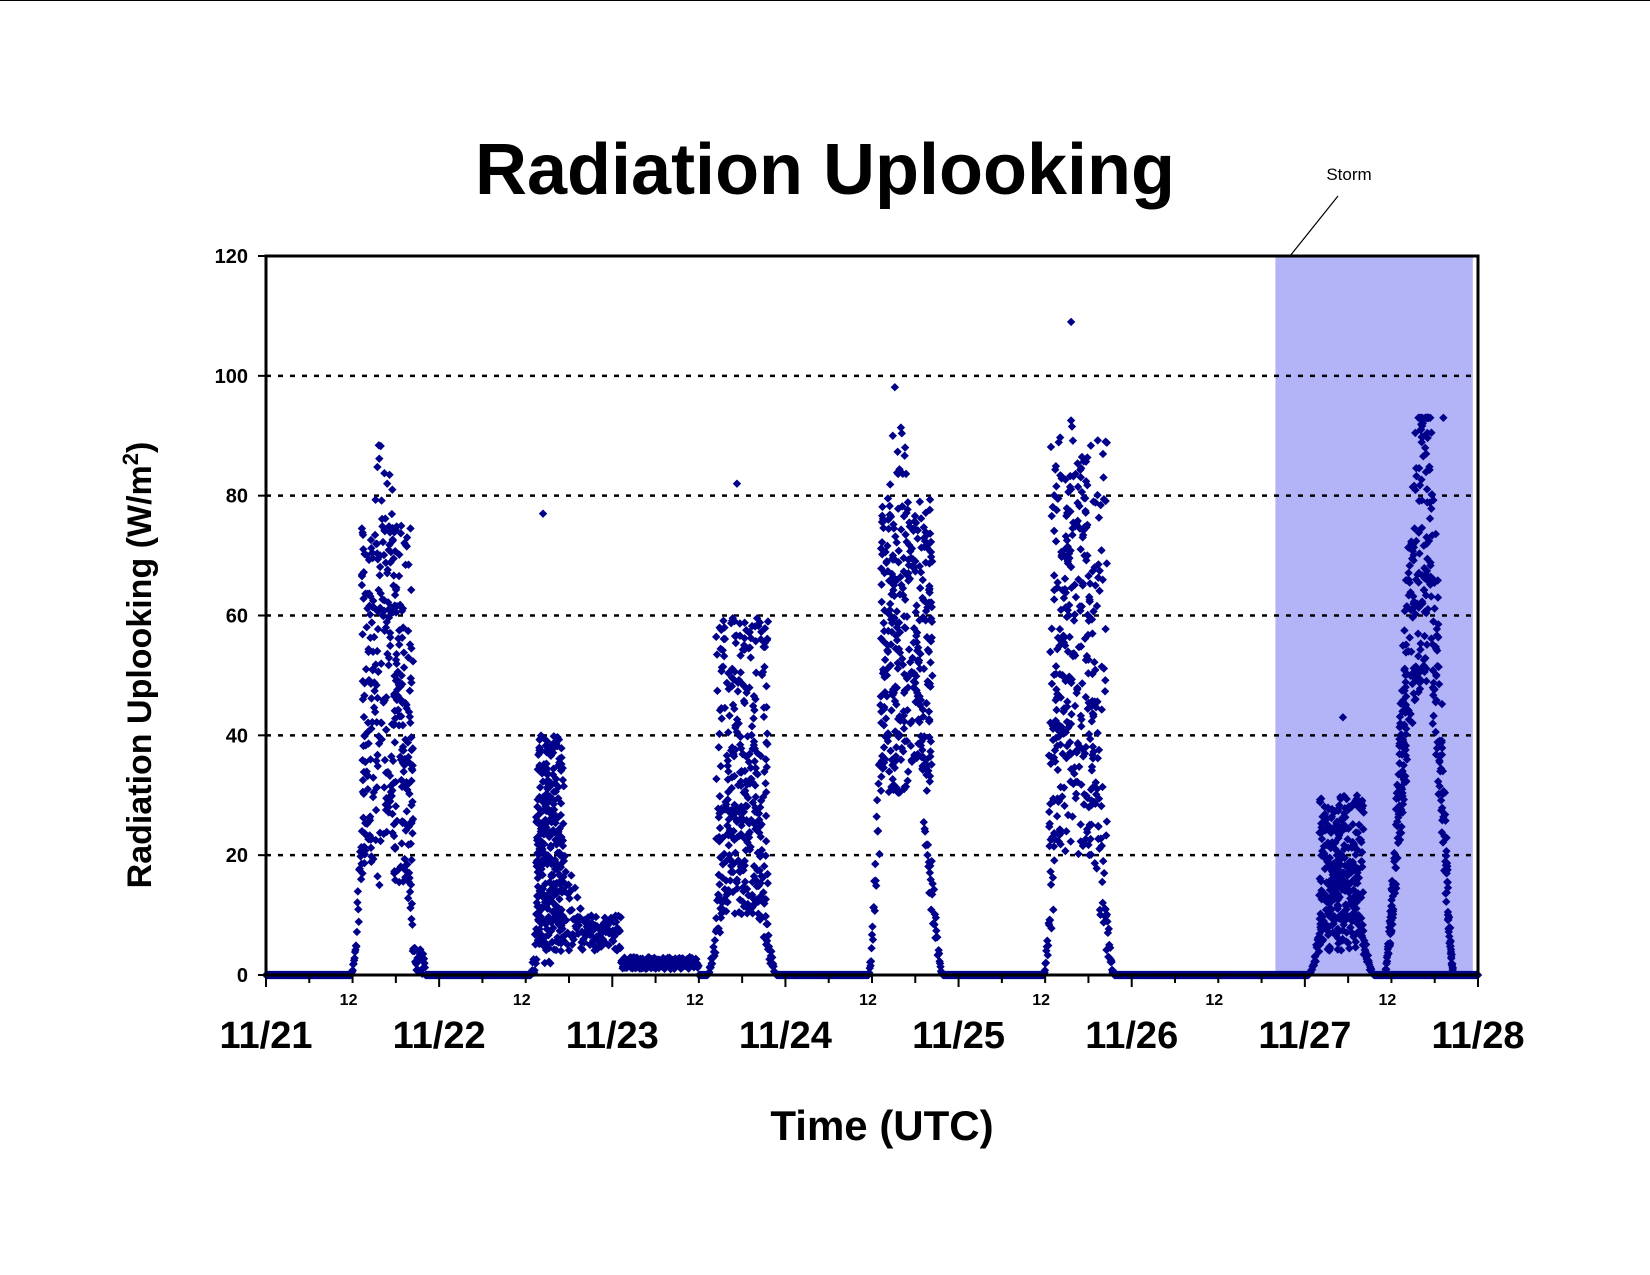  Describe the element at coordinates (1071, 322) in the screenshot. I see `peak-data-point` at that location.